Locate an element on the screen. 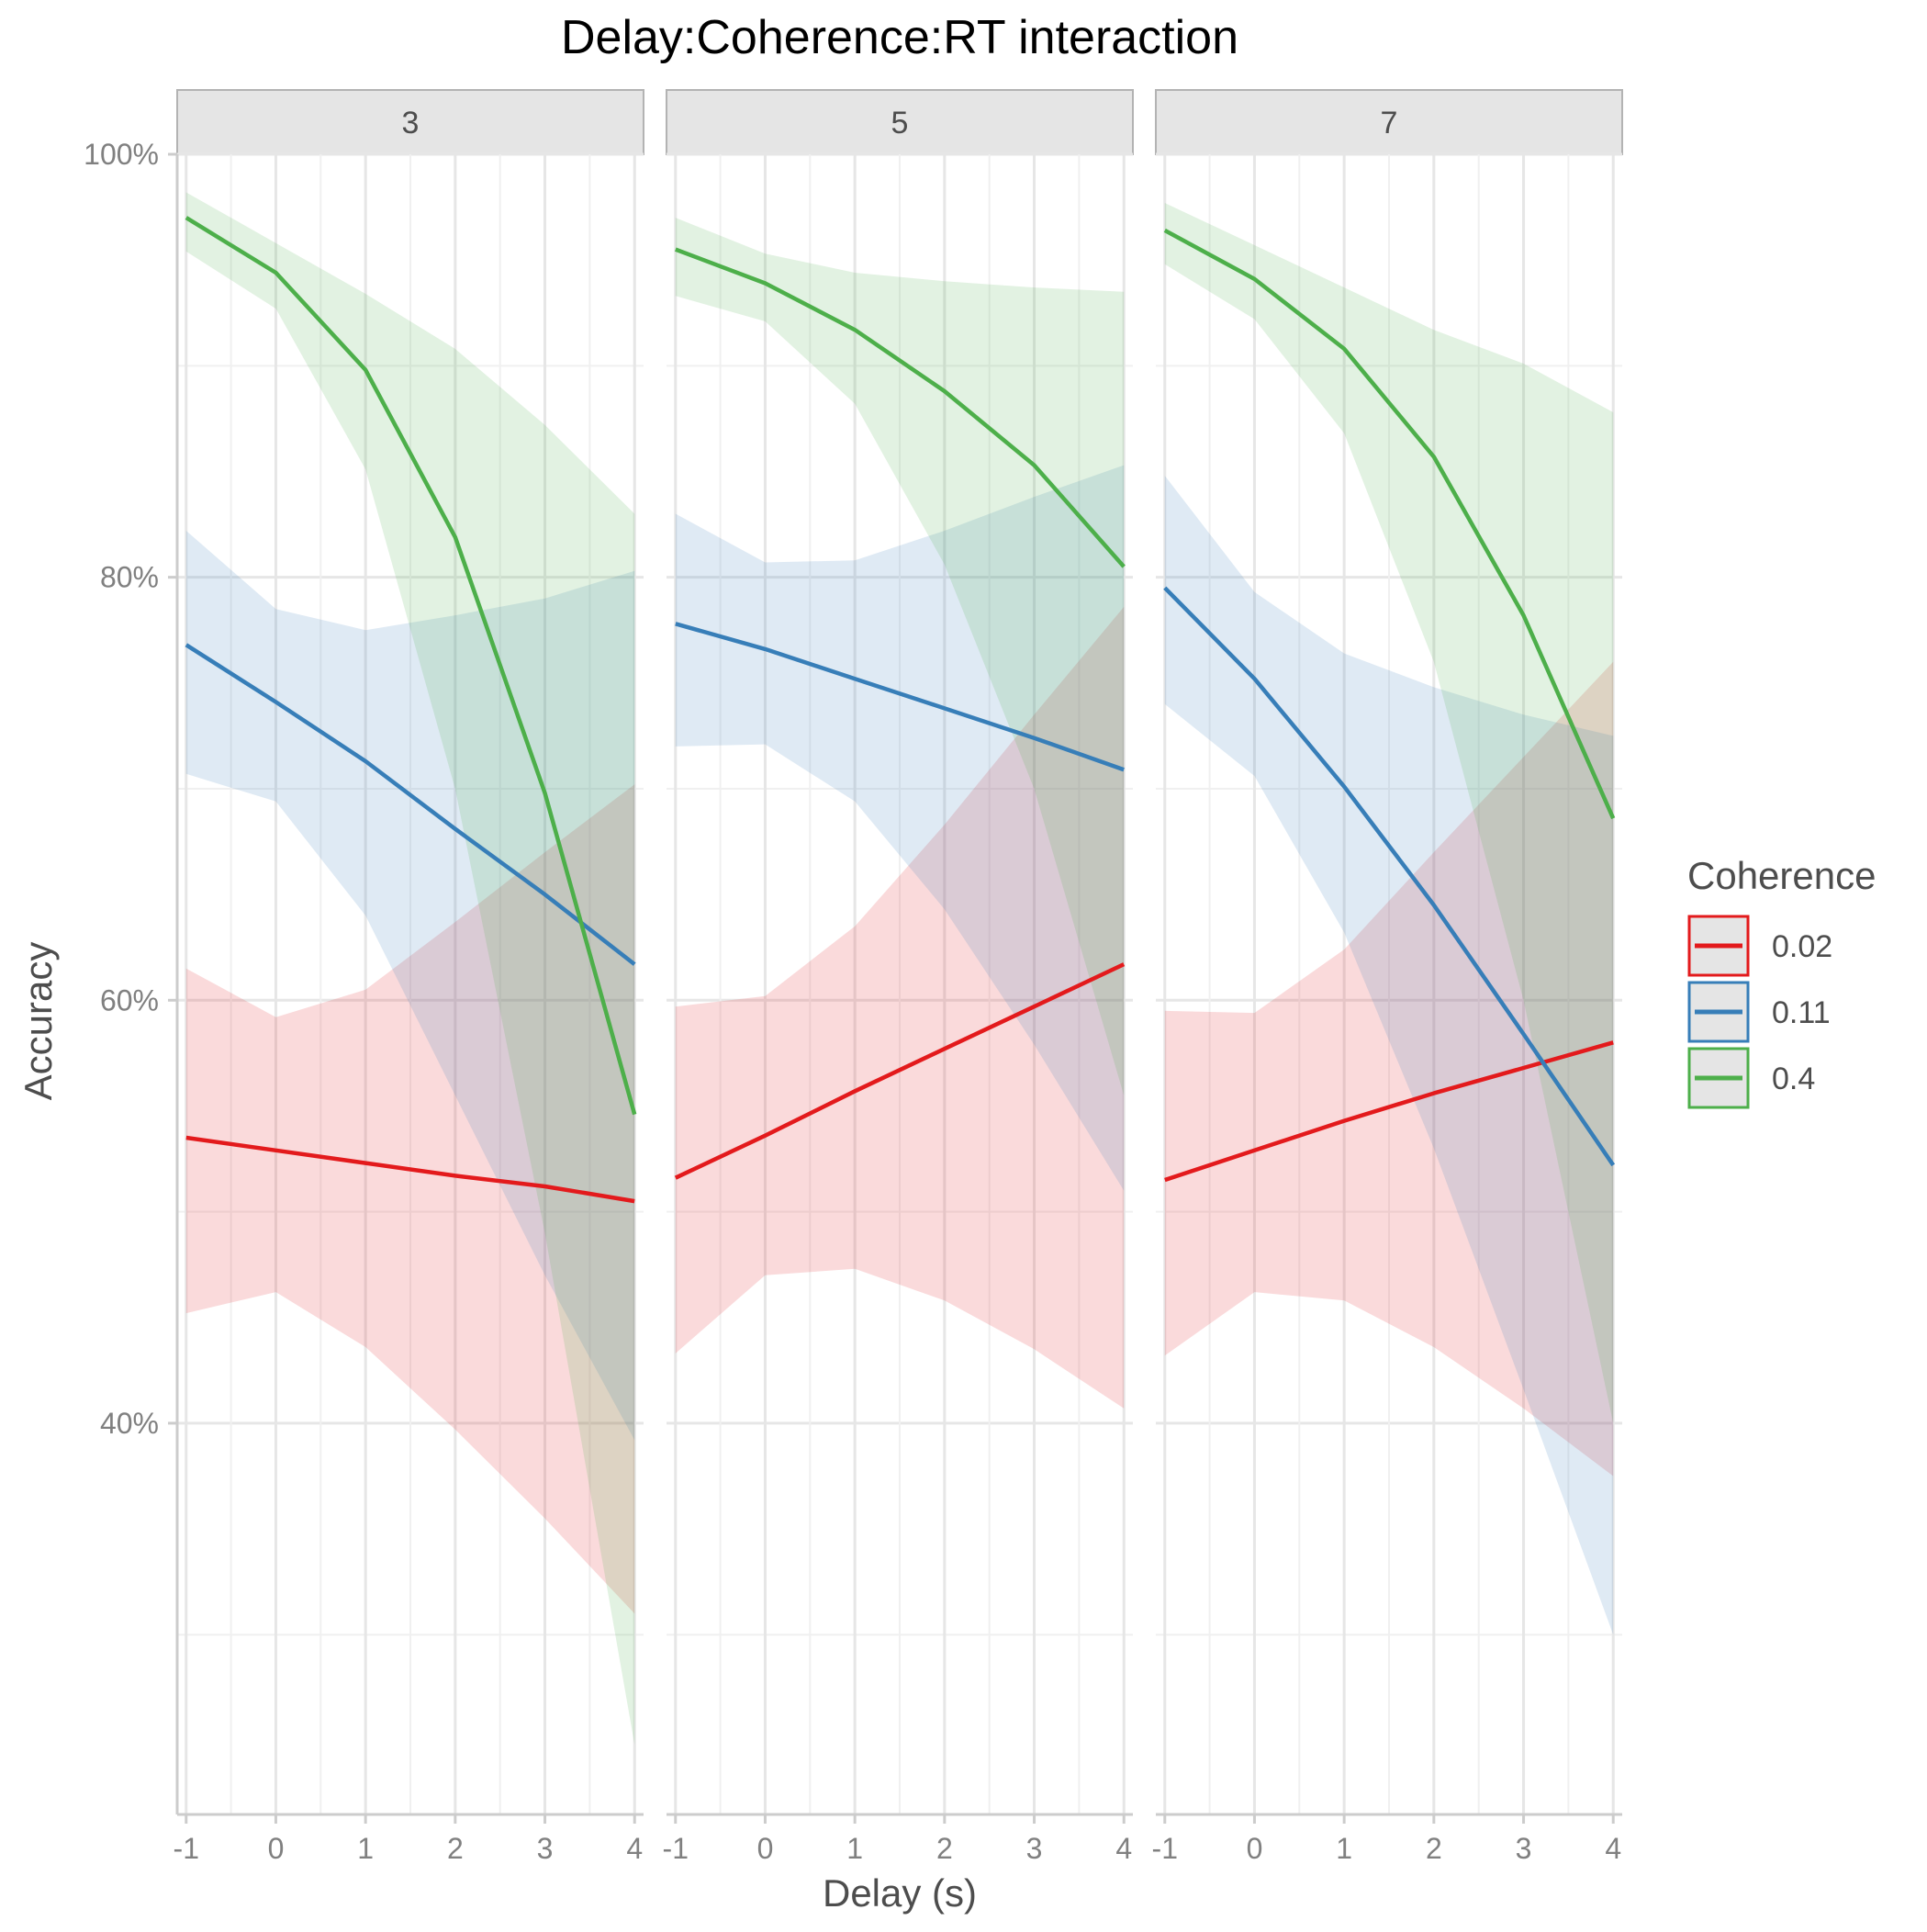 The width and height of the screenshot is (1927, 1932). legend: Coherence 0.02 0.11 0.4 is located at coordinates (1782, 981).